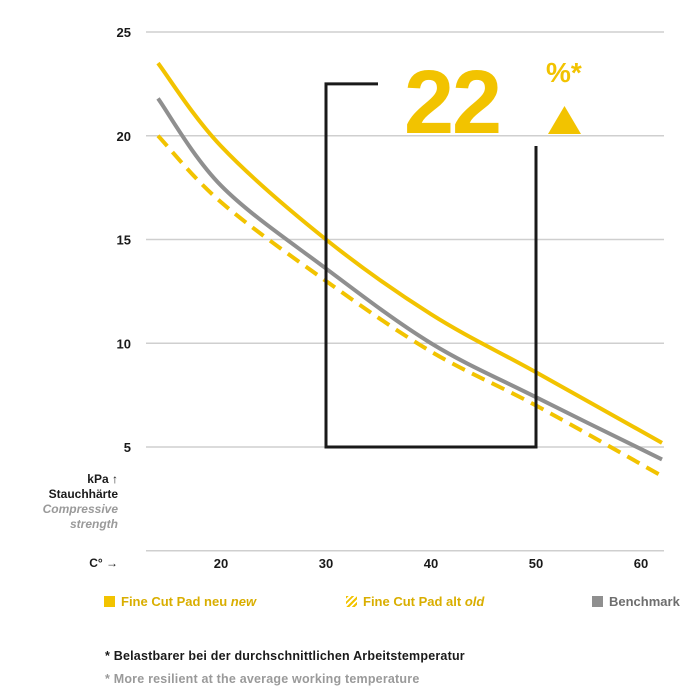 The height and width of the screenshot is (700, 700). I want to click on legend-swatch-benchmark, so click(597, 601).